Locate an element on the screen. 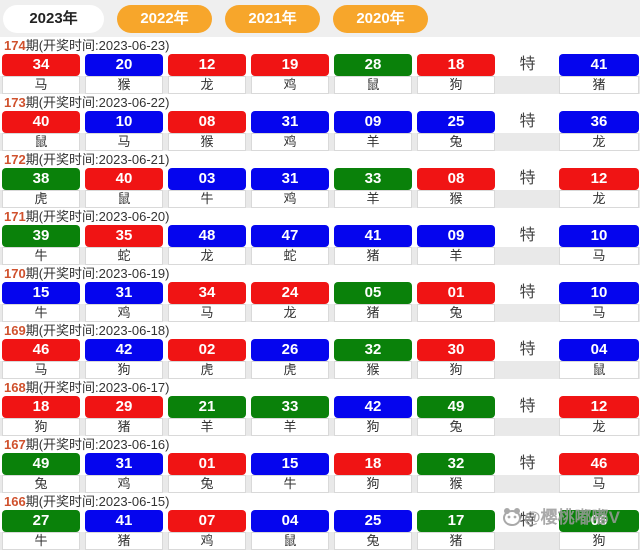  number-ball: 34 is located at coordinates (207, 293).